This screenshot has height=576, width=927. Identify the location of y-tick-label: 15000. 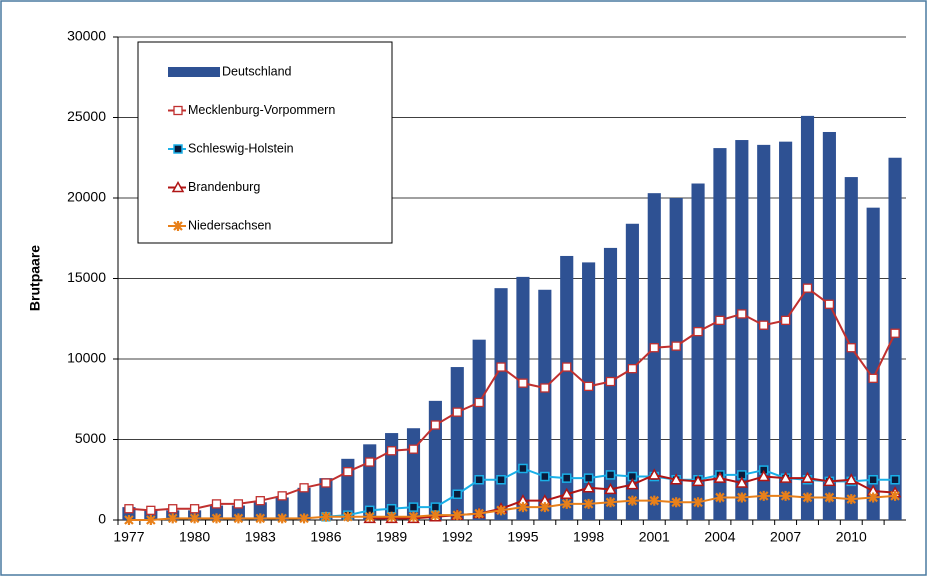
(86, 277).